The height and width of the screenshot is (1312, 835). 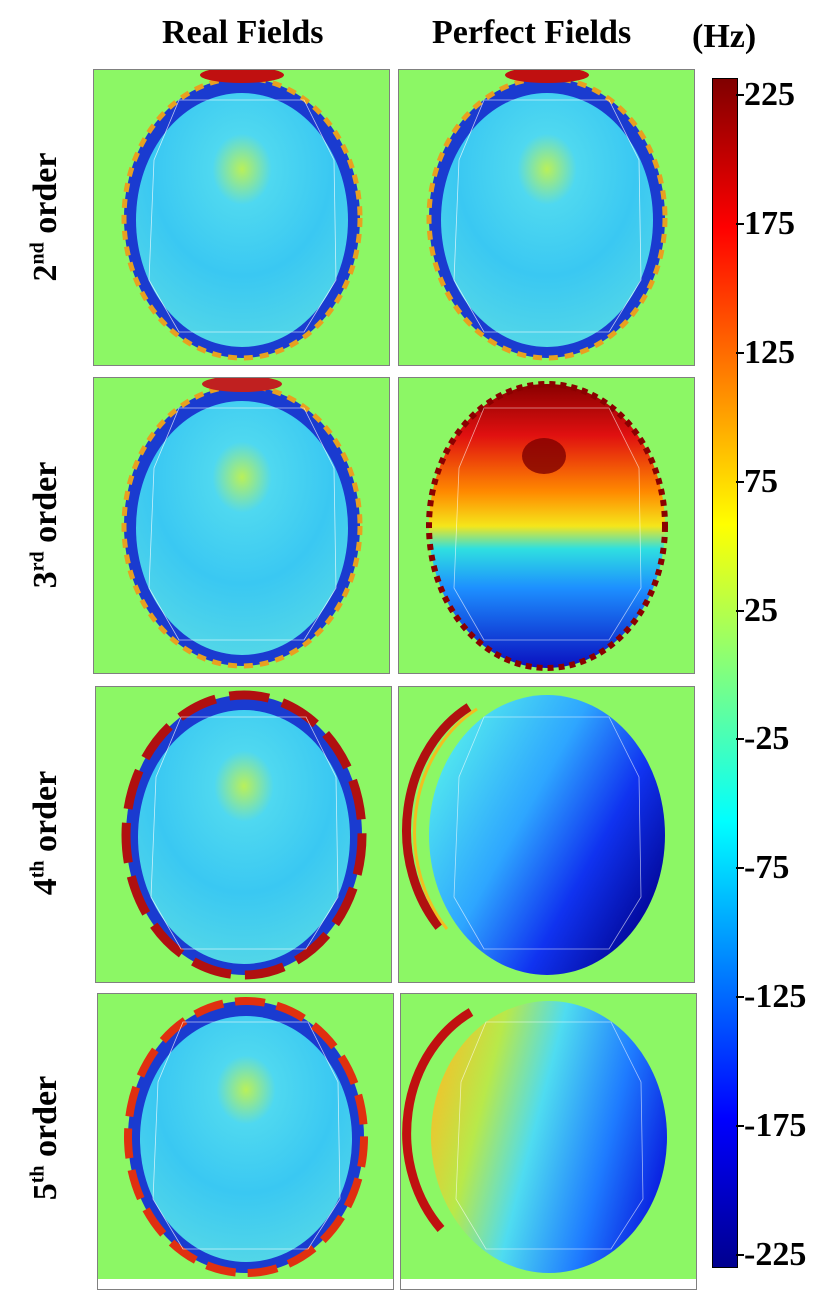 What do you see at coordinates (767, 868) in the screenshot?
I see `colorbar-tick-label: -75` at bounding box center [767, 868].